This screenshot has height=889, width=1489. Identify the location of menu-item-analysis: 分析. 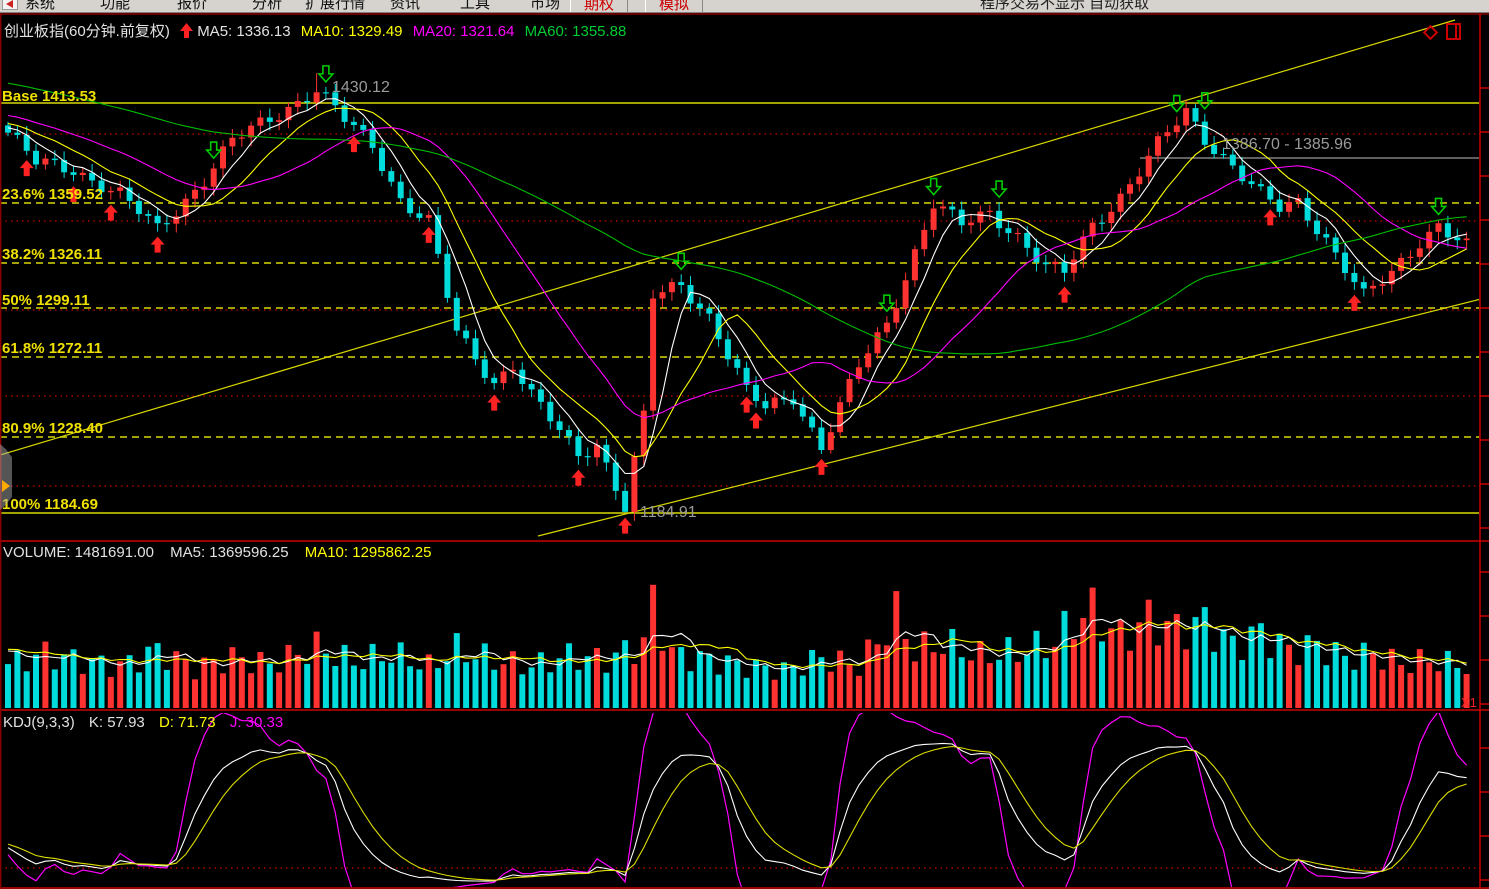
(267, 6).